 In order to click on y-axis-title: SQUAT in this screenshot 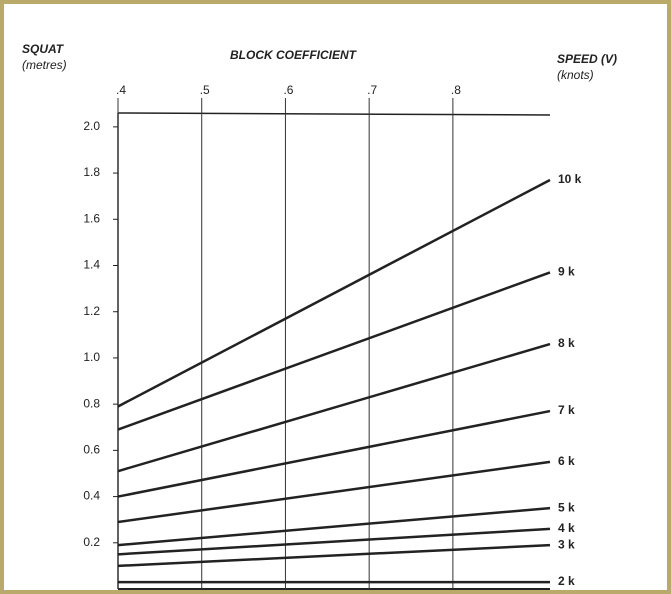, I will do `click(43, 49)`.